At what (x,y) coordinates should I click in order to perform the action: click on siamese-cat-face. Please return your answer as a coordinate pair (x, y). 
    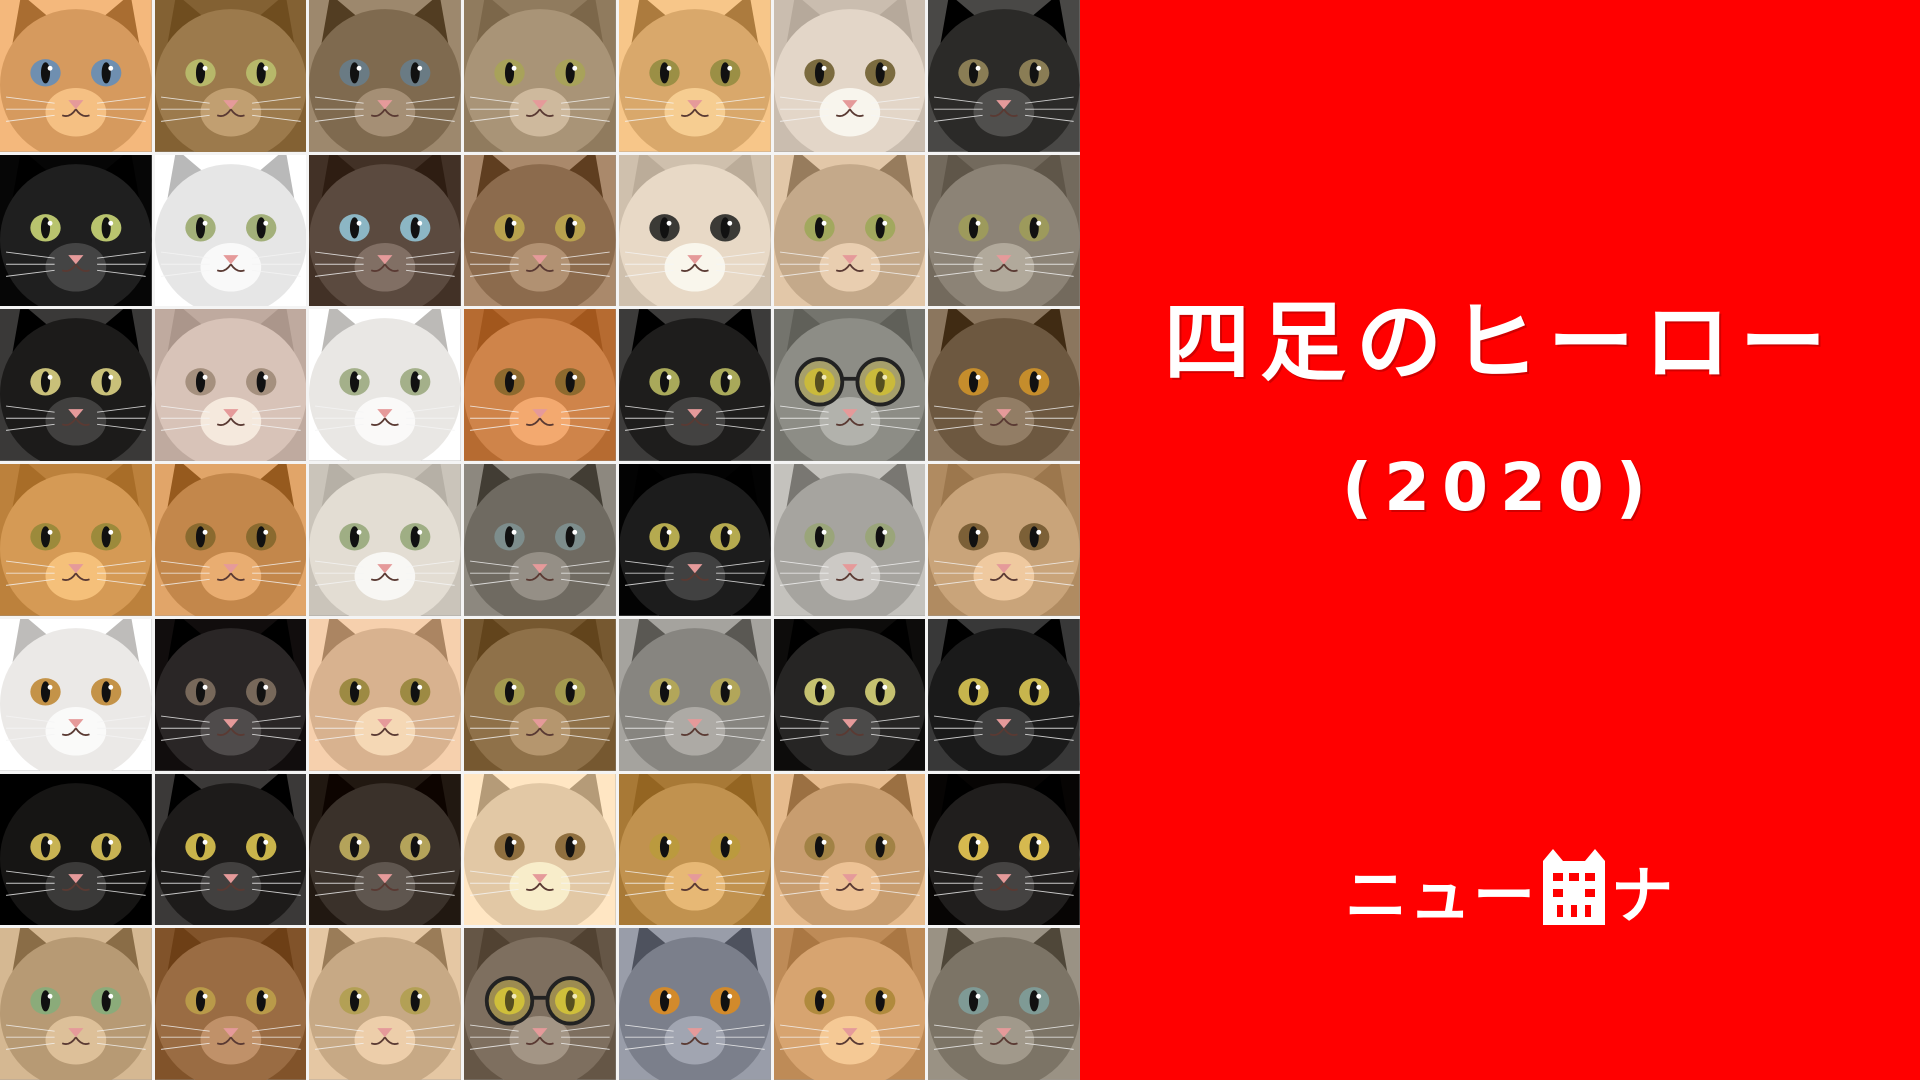
    Looking at the image, I should click on (385, 230).